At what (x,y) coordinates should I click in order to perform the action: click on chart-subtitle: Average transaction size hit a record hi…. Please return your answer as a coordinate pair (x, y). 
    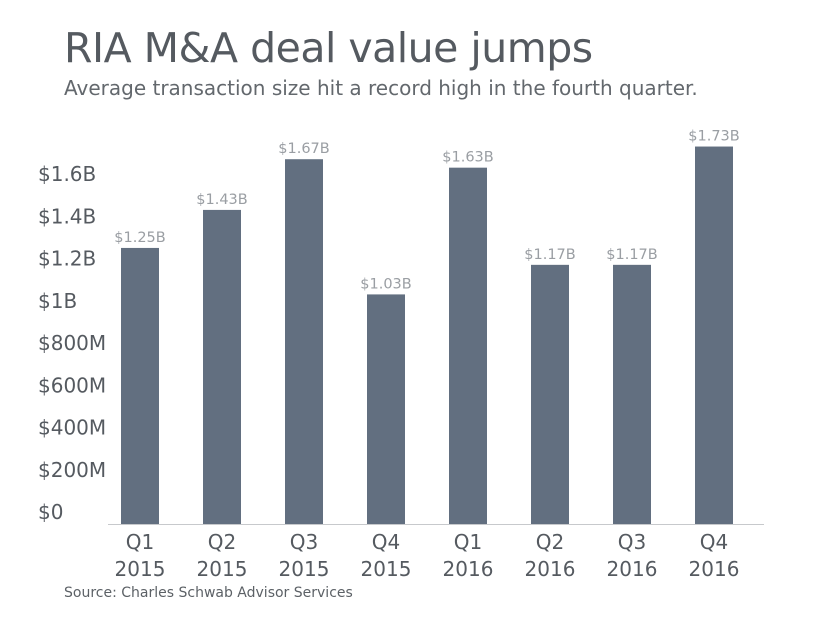
    Looking at the image, I should click on (381, 88).